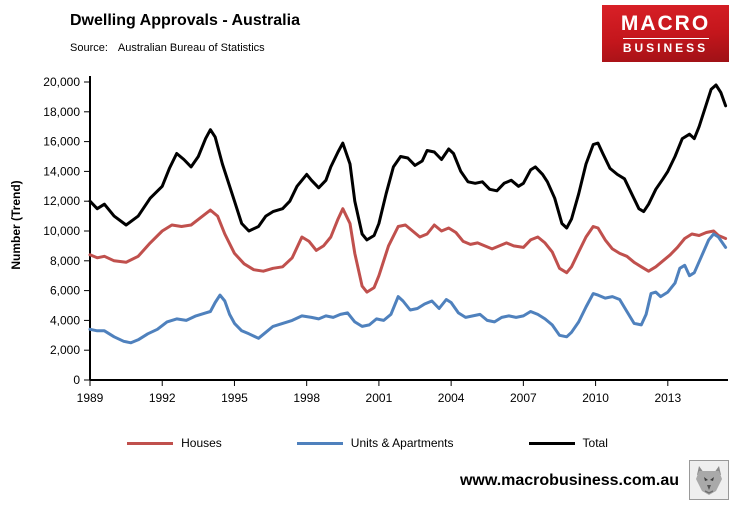  I want to click on chart-source: Source: Australian Bureau of Statistics, so click(167, 48).